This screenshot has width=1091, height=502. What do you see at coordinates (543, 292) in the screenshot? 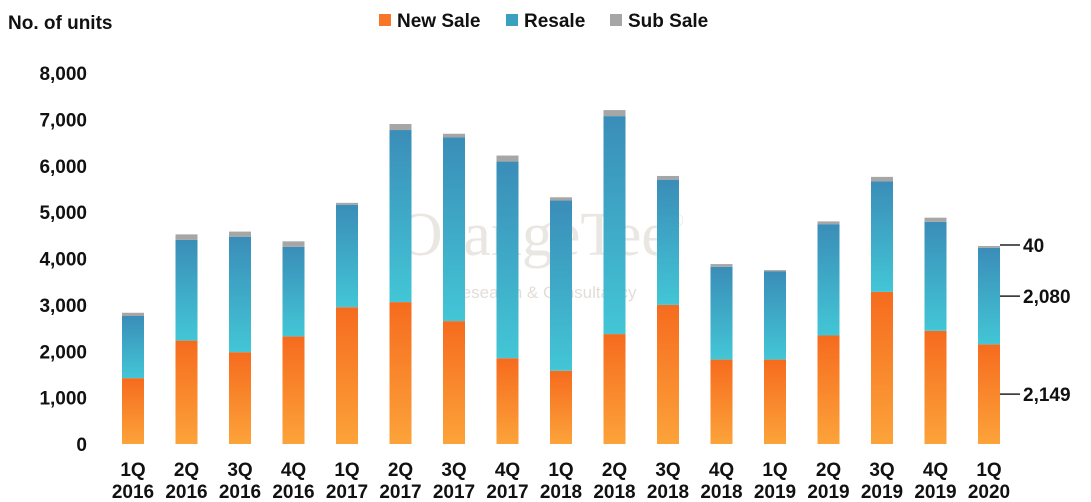
I see `watermark-subtitle: Research & Consultancy` at bounding box center [543, 292].